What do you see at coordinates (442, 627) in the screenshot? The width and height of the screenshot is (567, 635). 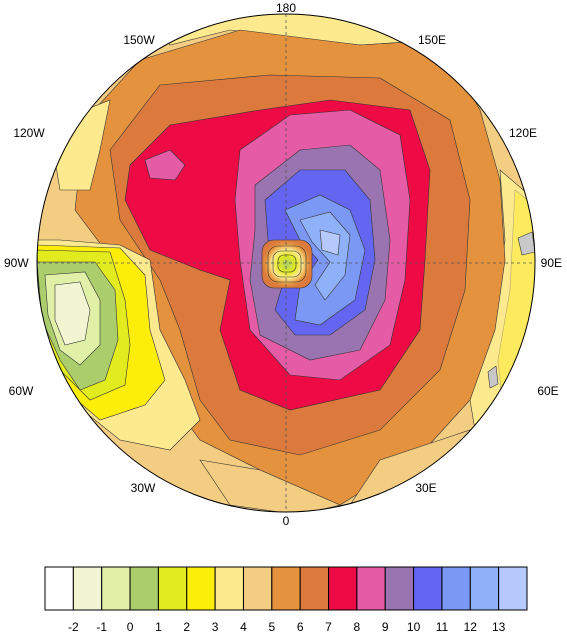 I see `legend-label: 11` at bounding box center [442, 627].